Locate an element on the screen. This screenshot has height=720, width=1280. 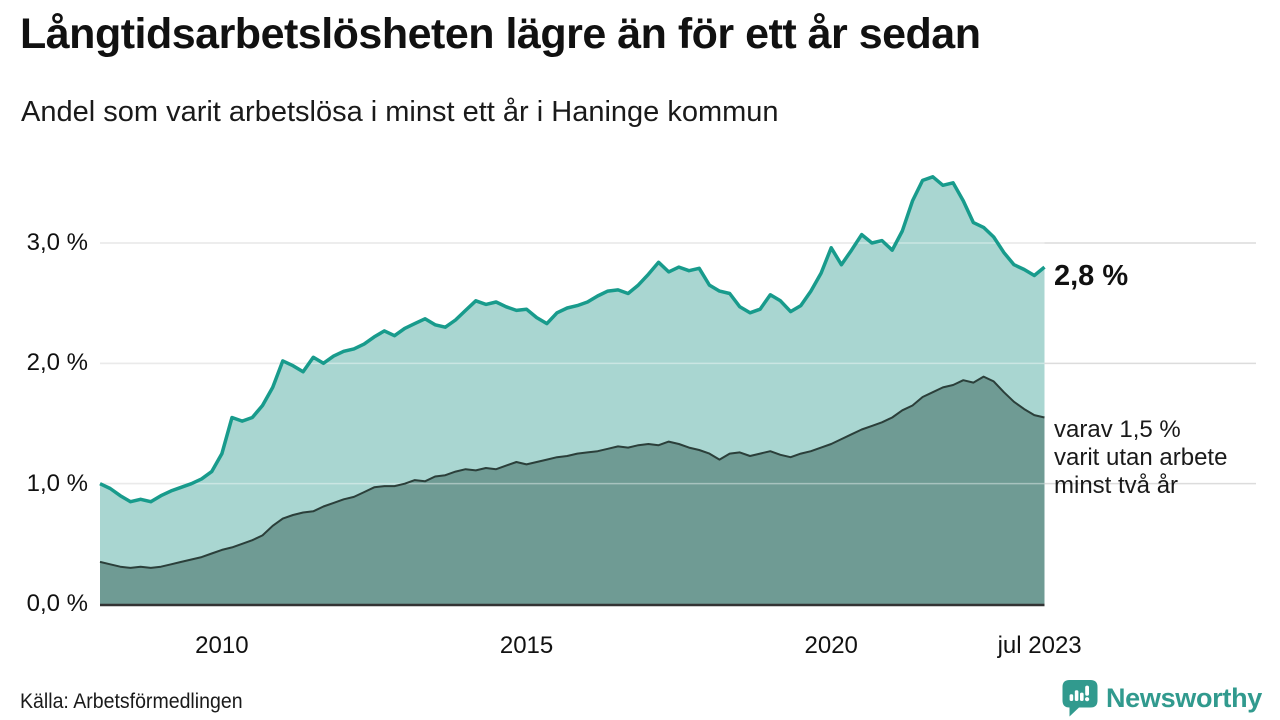
y-tick-label: 2,0 % is located at coordinates (57, 363).